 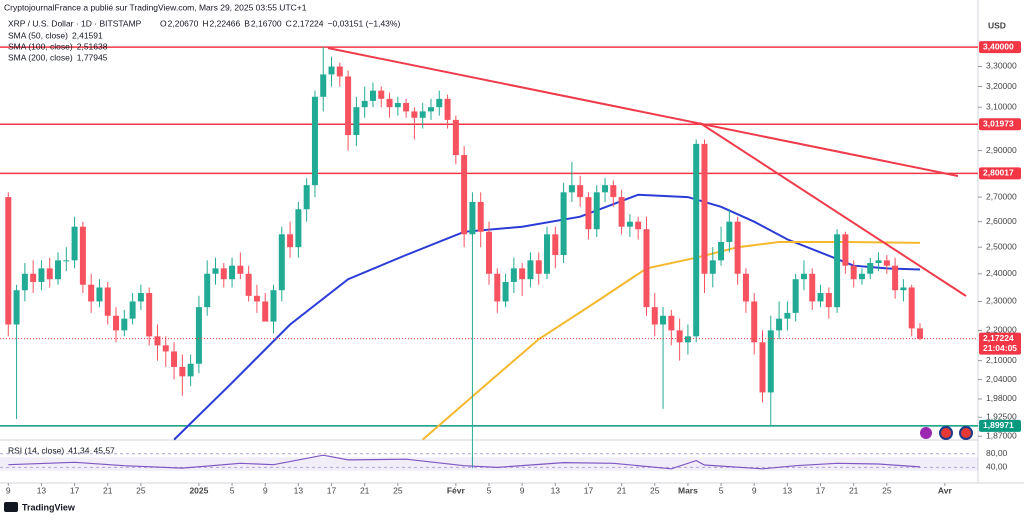 I want to click on ohlc-value: 2,17224, so click(x=308, y=23).